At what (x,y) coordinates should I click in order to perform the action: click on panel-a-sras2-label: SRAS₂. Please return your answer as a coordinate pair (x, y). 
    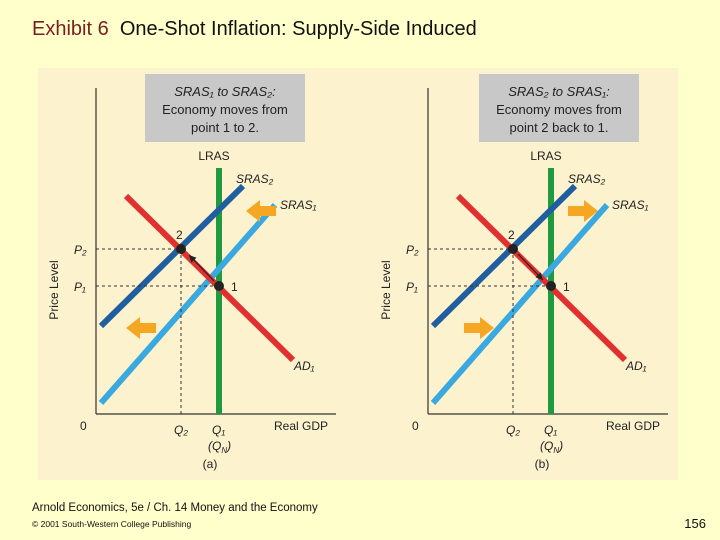
    Looking at the image, I should click on (255, 179).